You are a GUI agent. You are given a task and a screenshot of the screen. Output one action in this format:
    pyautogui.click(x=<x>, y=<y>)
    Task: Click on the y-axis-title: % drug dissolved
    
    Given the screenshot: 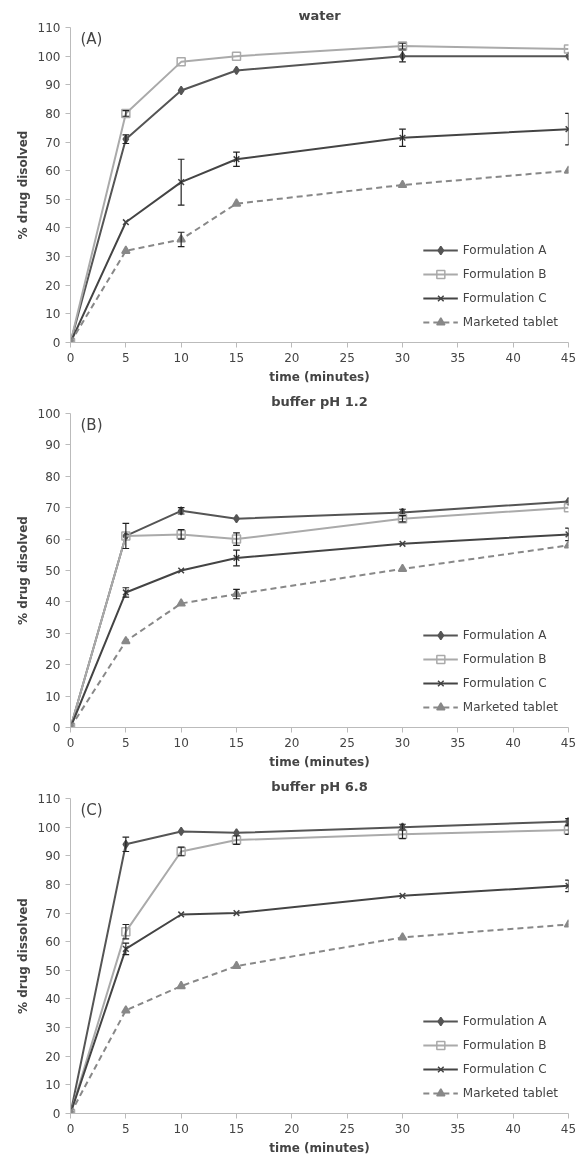 What is the action you would take?
    pyautogui.click(x=22, y=956)
    